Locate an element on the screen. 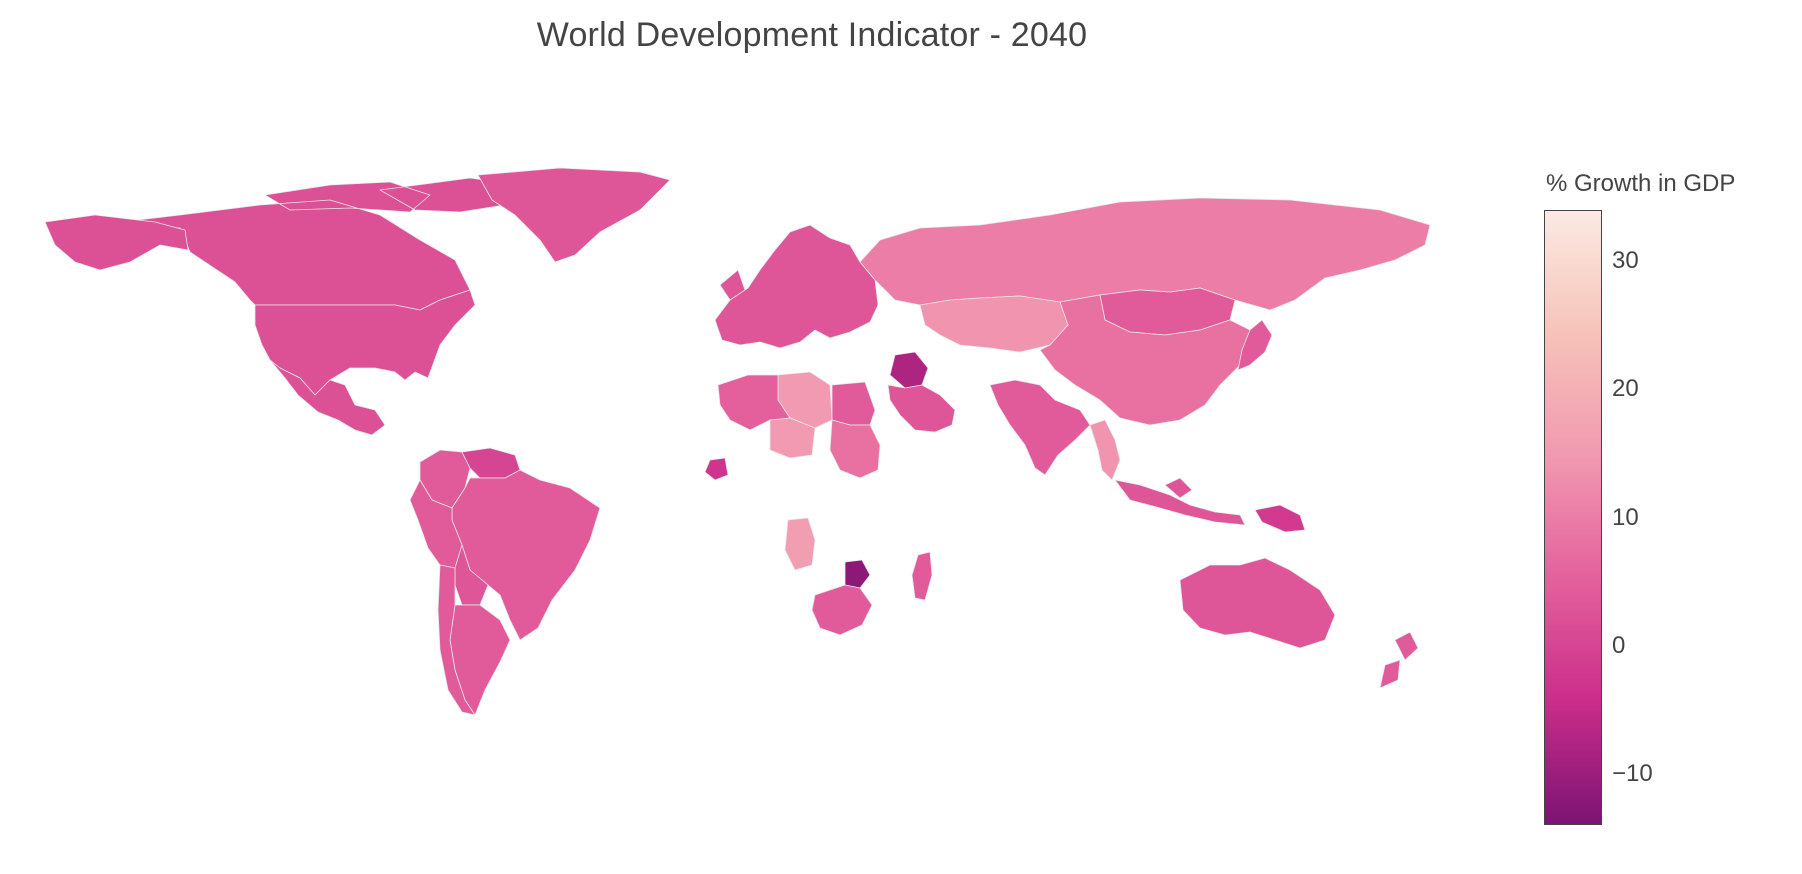 The height and width of the screenshot is (874, 1802). region-myanmar is located at coordinates (1105, 450).